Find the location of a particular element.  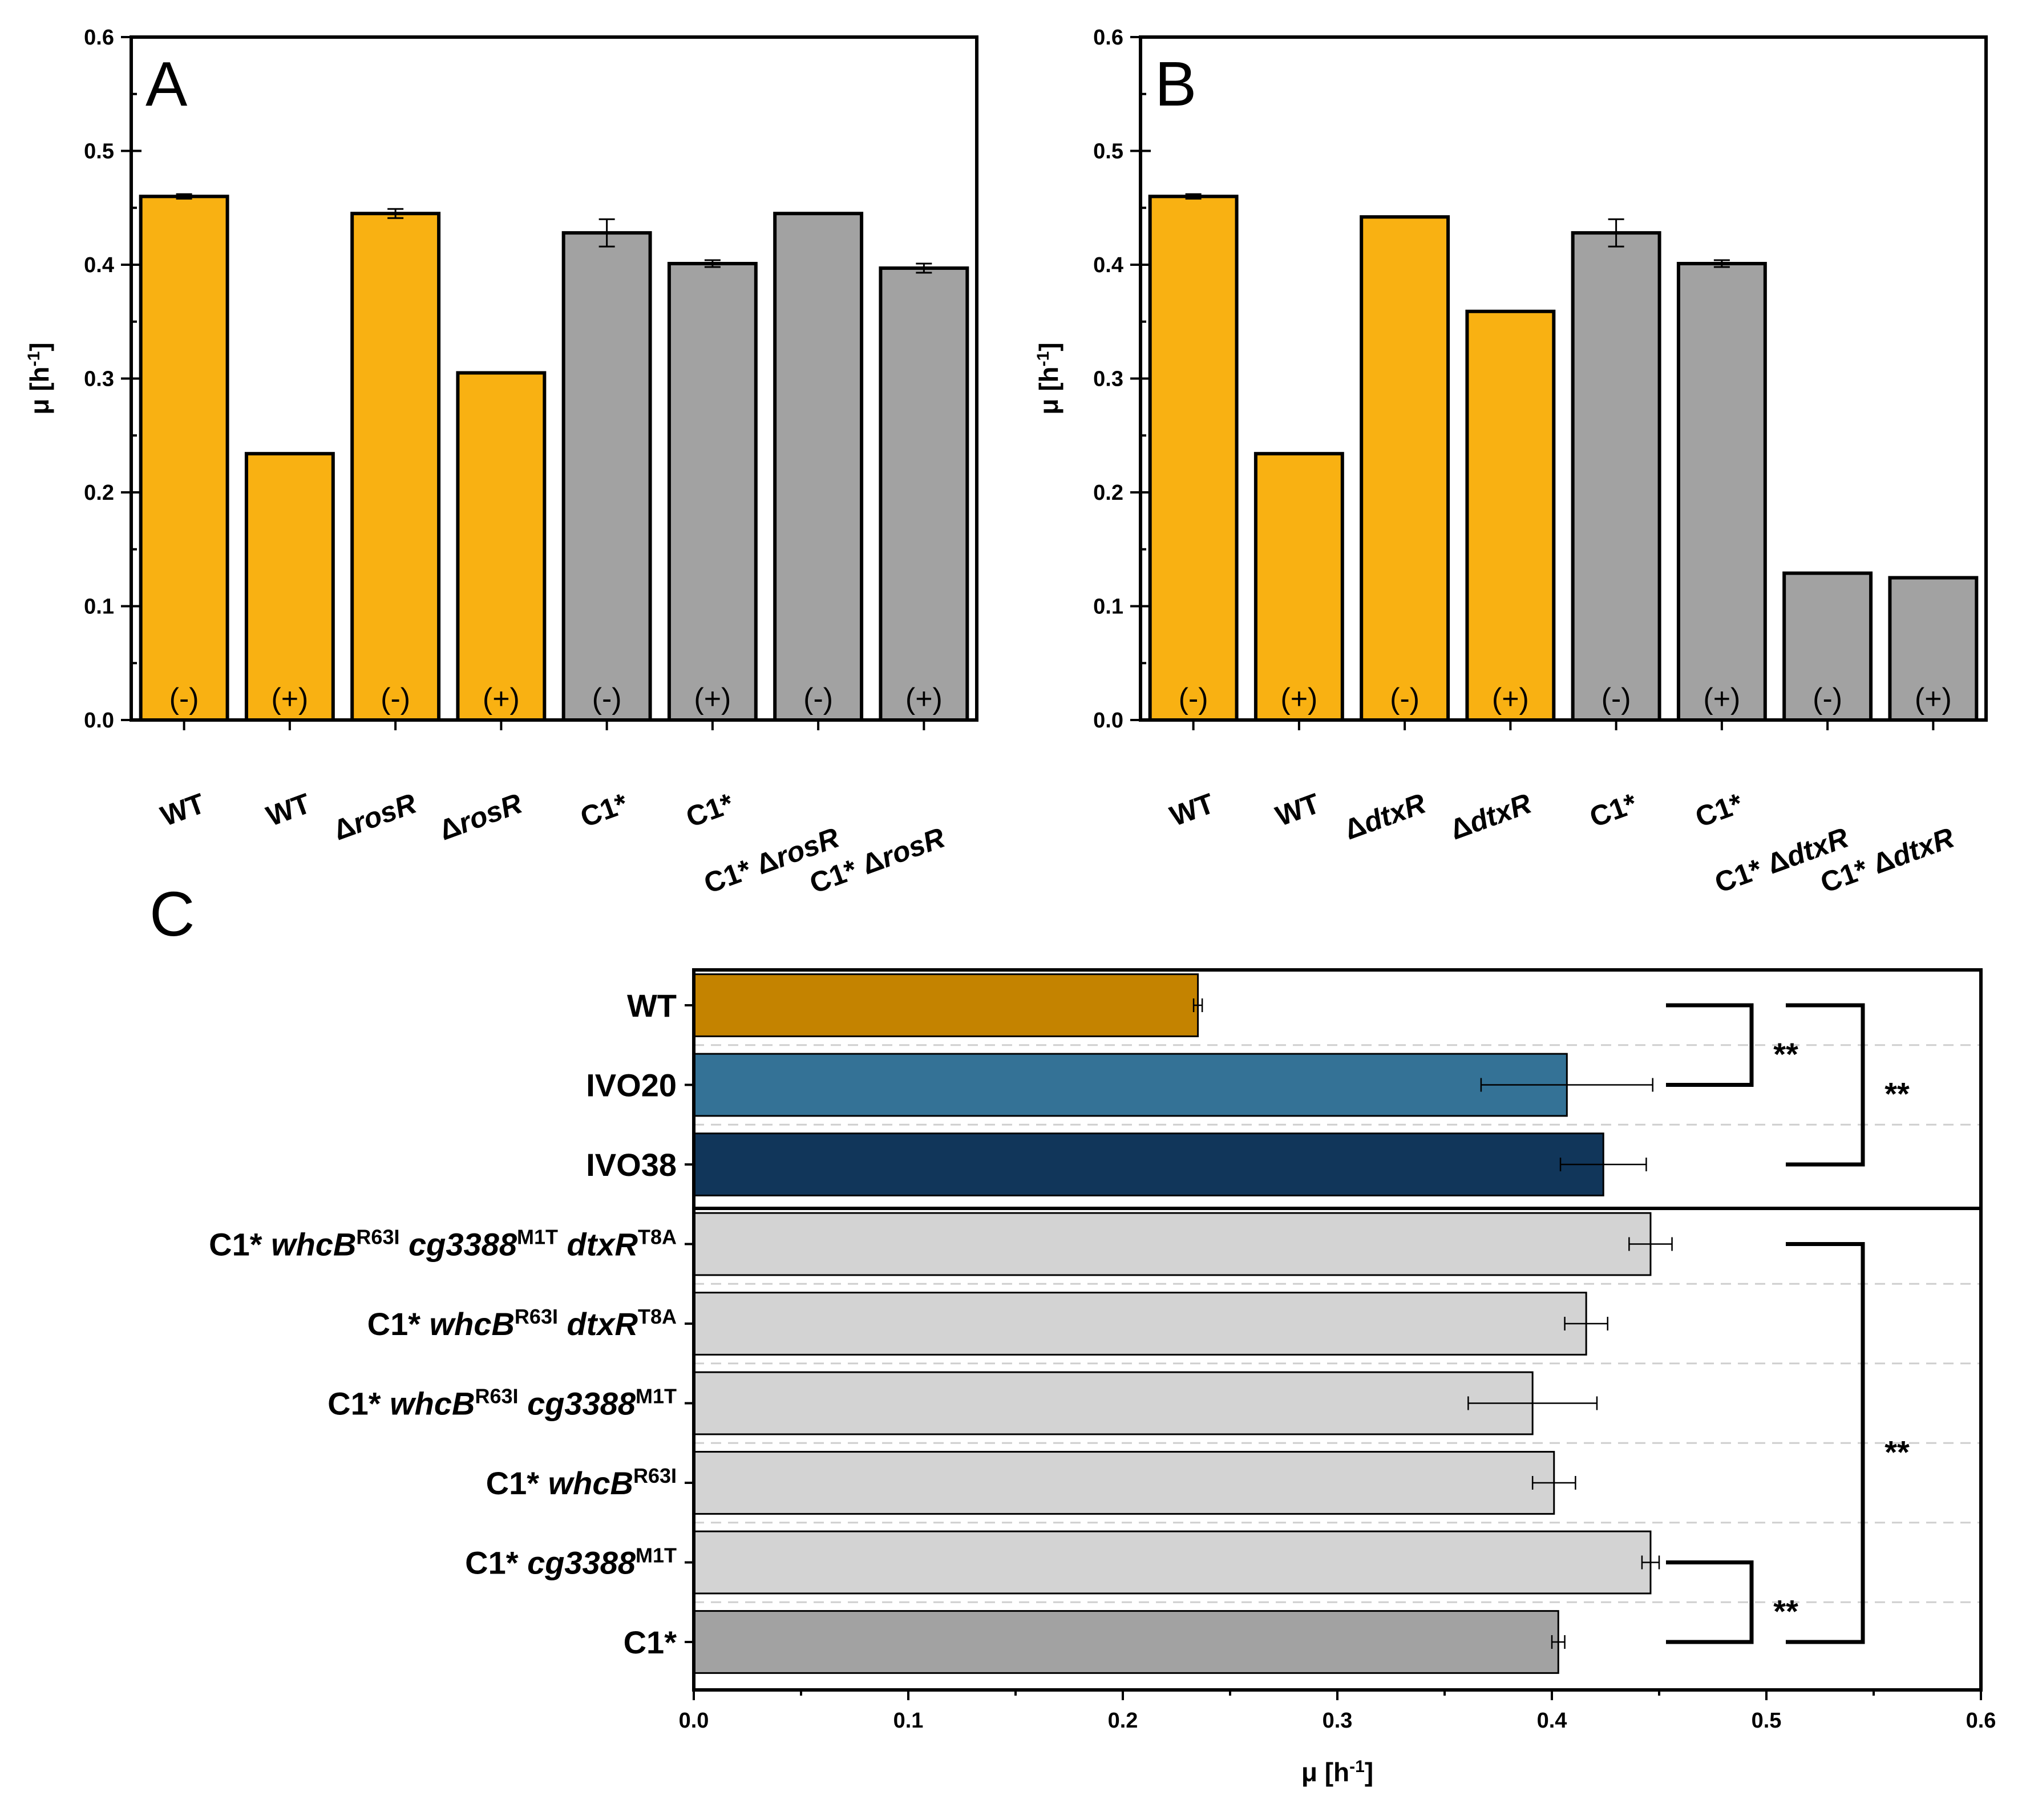

panel-letter: A is located at coordinates (166, 84).